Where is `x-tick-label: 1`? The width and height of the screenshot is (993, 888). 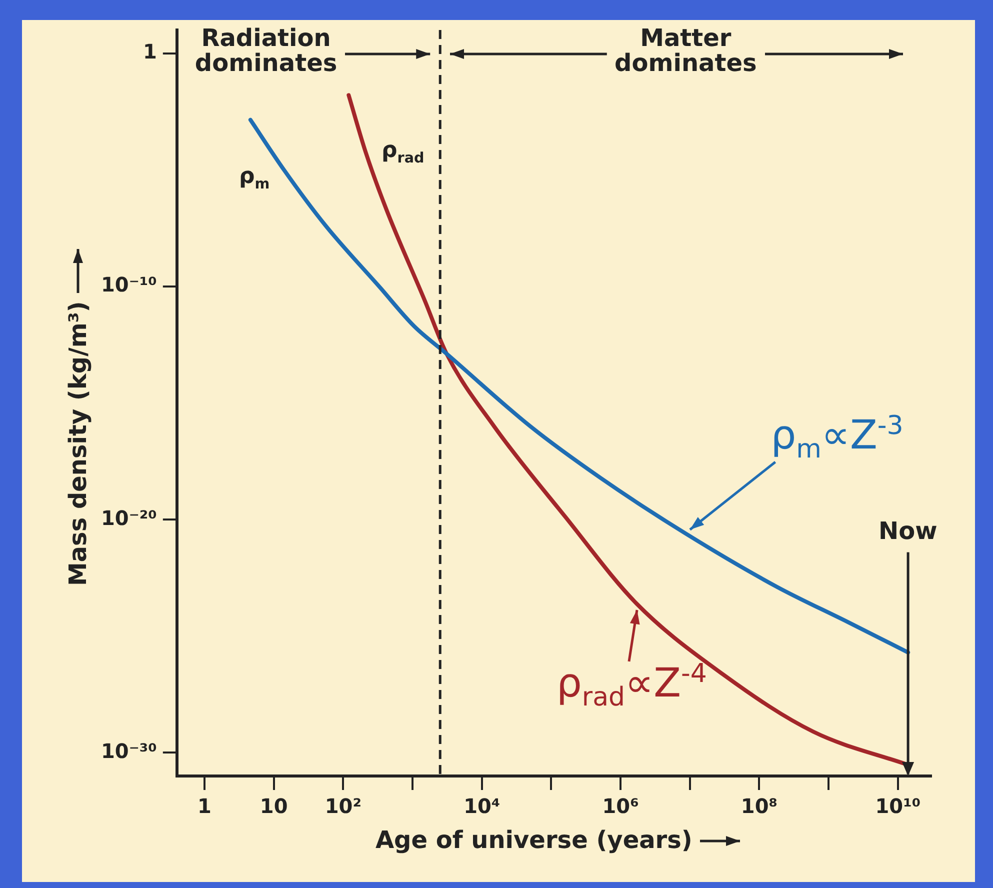
x-tick-label: 1 is located at coordinates (205, 806).